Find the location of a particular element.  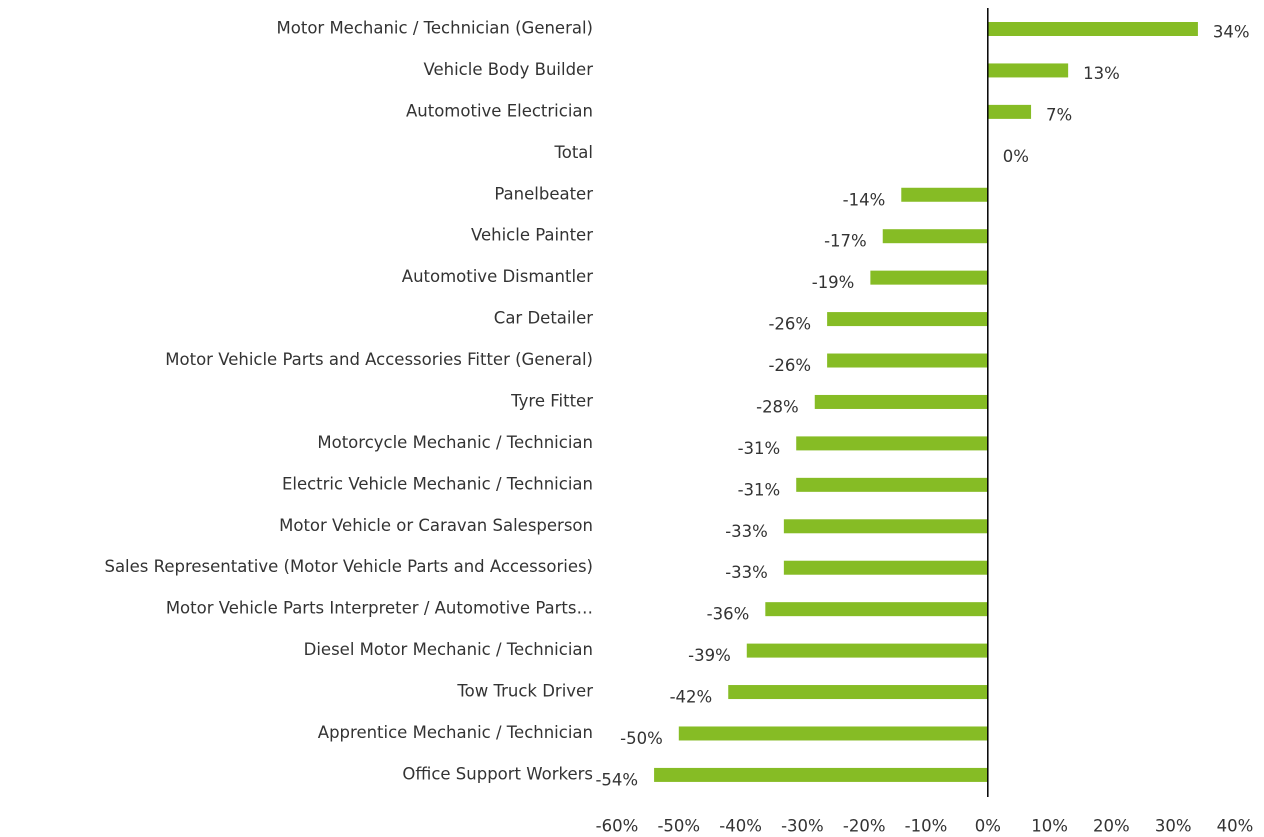

x-tick-label: -40% is located at coordinates (740, 826).